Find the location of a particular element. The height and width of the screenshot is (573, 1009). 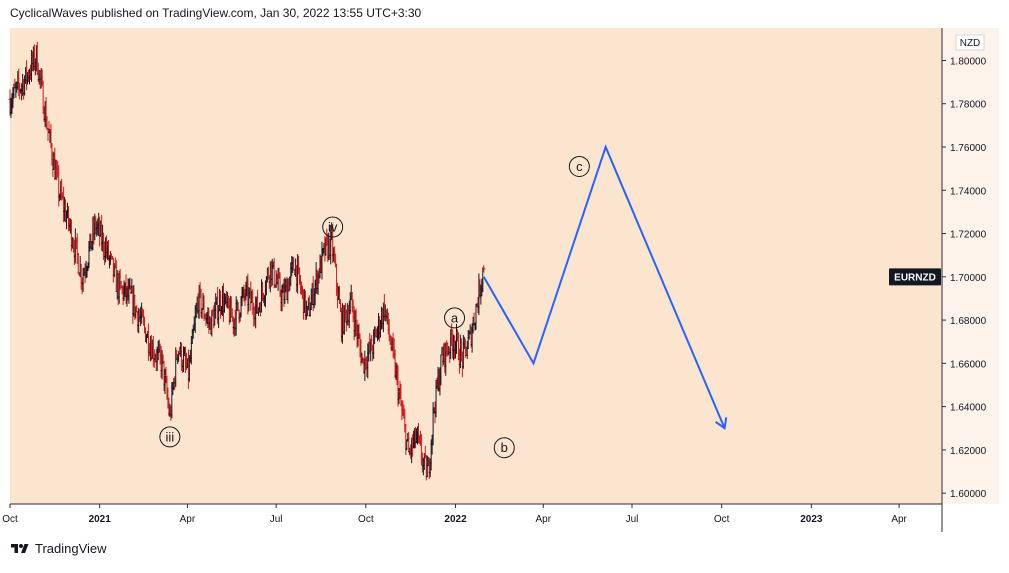

wave-label-text: b is located at coordinates (504, 447).